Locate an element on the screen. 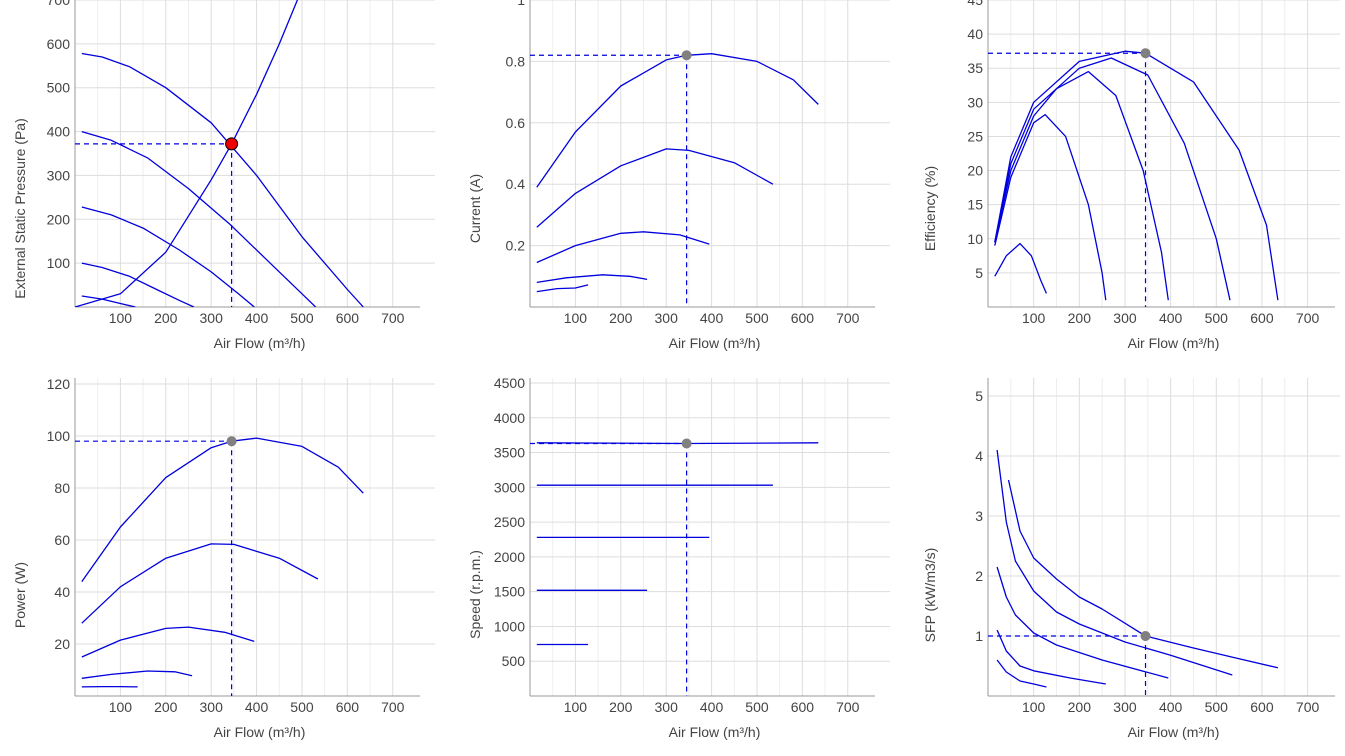 This screenshot has height=756, width=1345. y-tick-label: 4 is located at coordinates (979, 456).